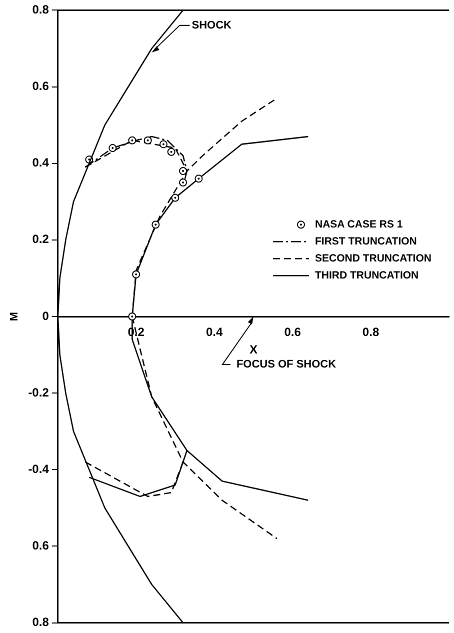 This screenshot has height=633, width=454. Describe the element at coordinates (253, 349) in the screenshot. I see `x-axis-title: X` at that location.